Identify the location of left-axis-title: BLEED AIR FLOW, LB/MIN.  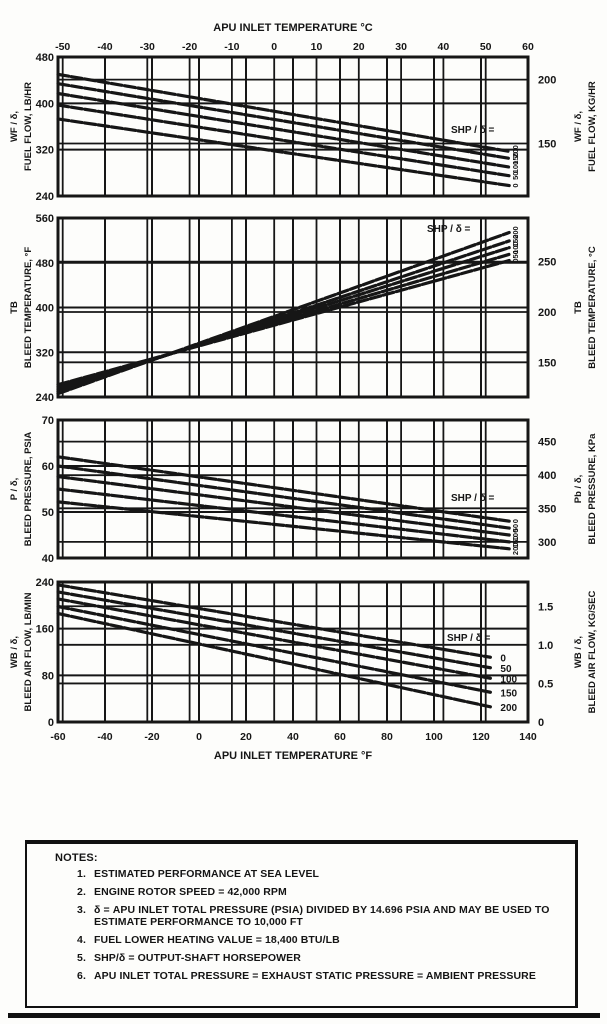
(28, 651).